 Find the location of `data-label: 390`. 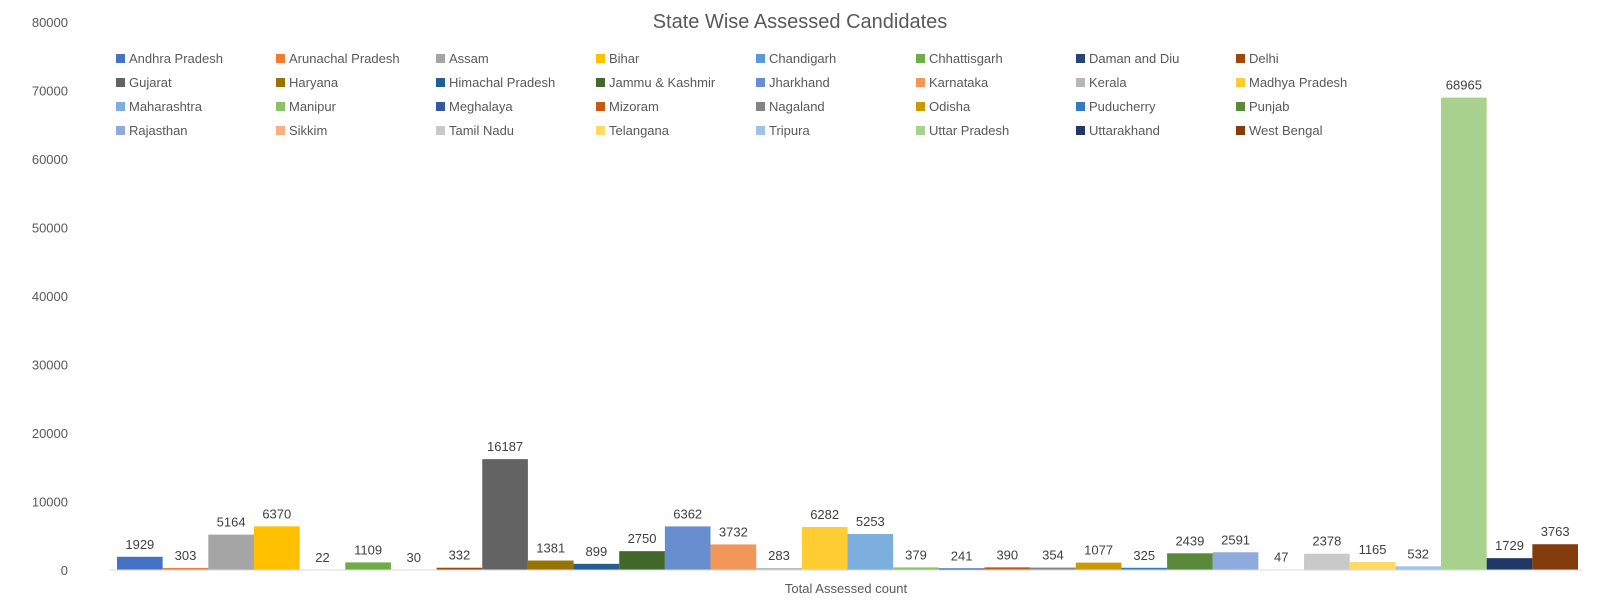

data-label: 390 is located at coordinates (1007, 554).